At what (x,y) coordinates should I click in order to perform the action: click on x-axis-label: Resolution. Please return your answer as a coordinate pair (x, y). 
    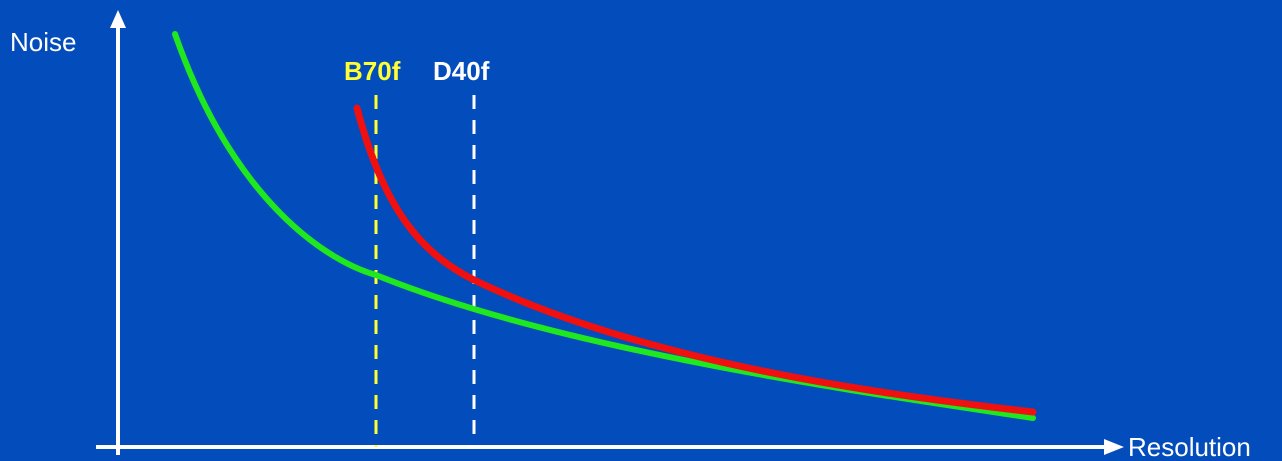
    Looking at the image, I should click on (1189, 446).